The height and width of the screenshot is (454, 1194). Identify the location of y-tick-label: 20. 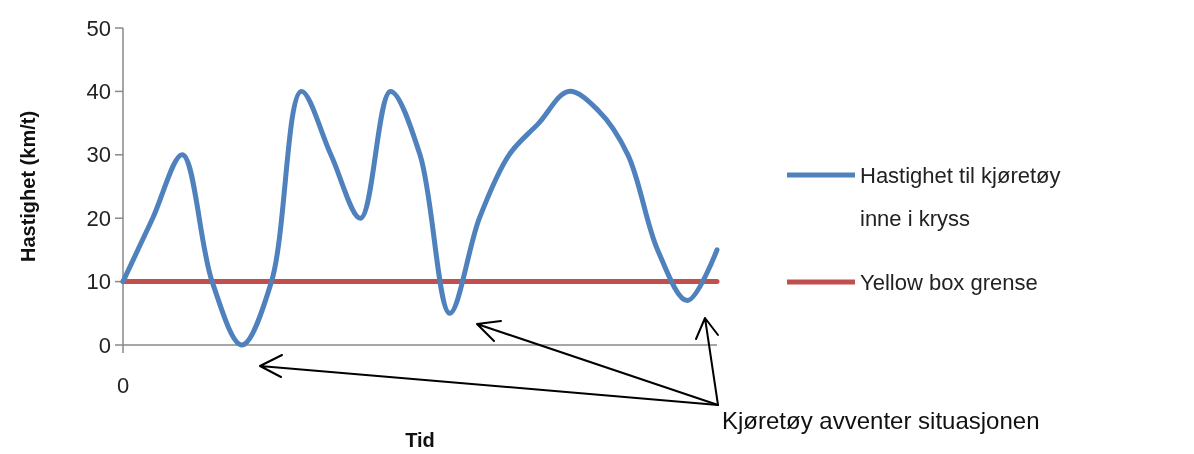
(98, 218).